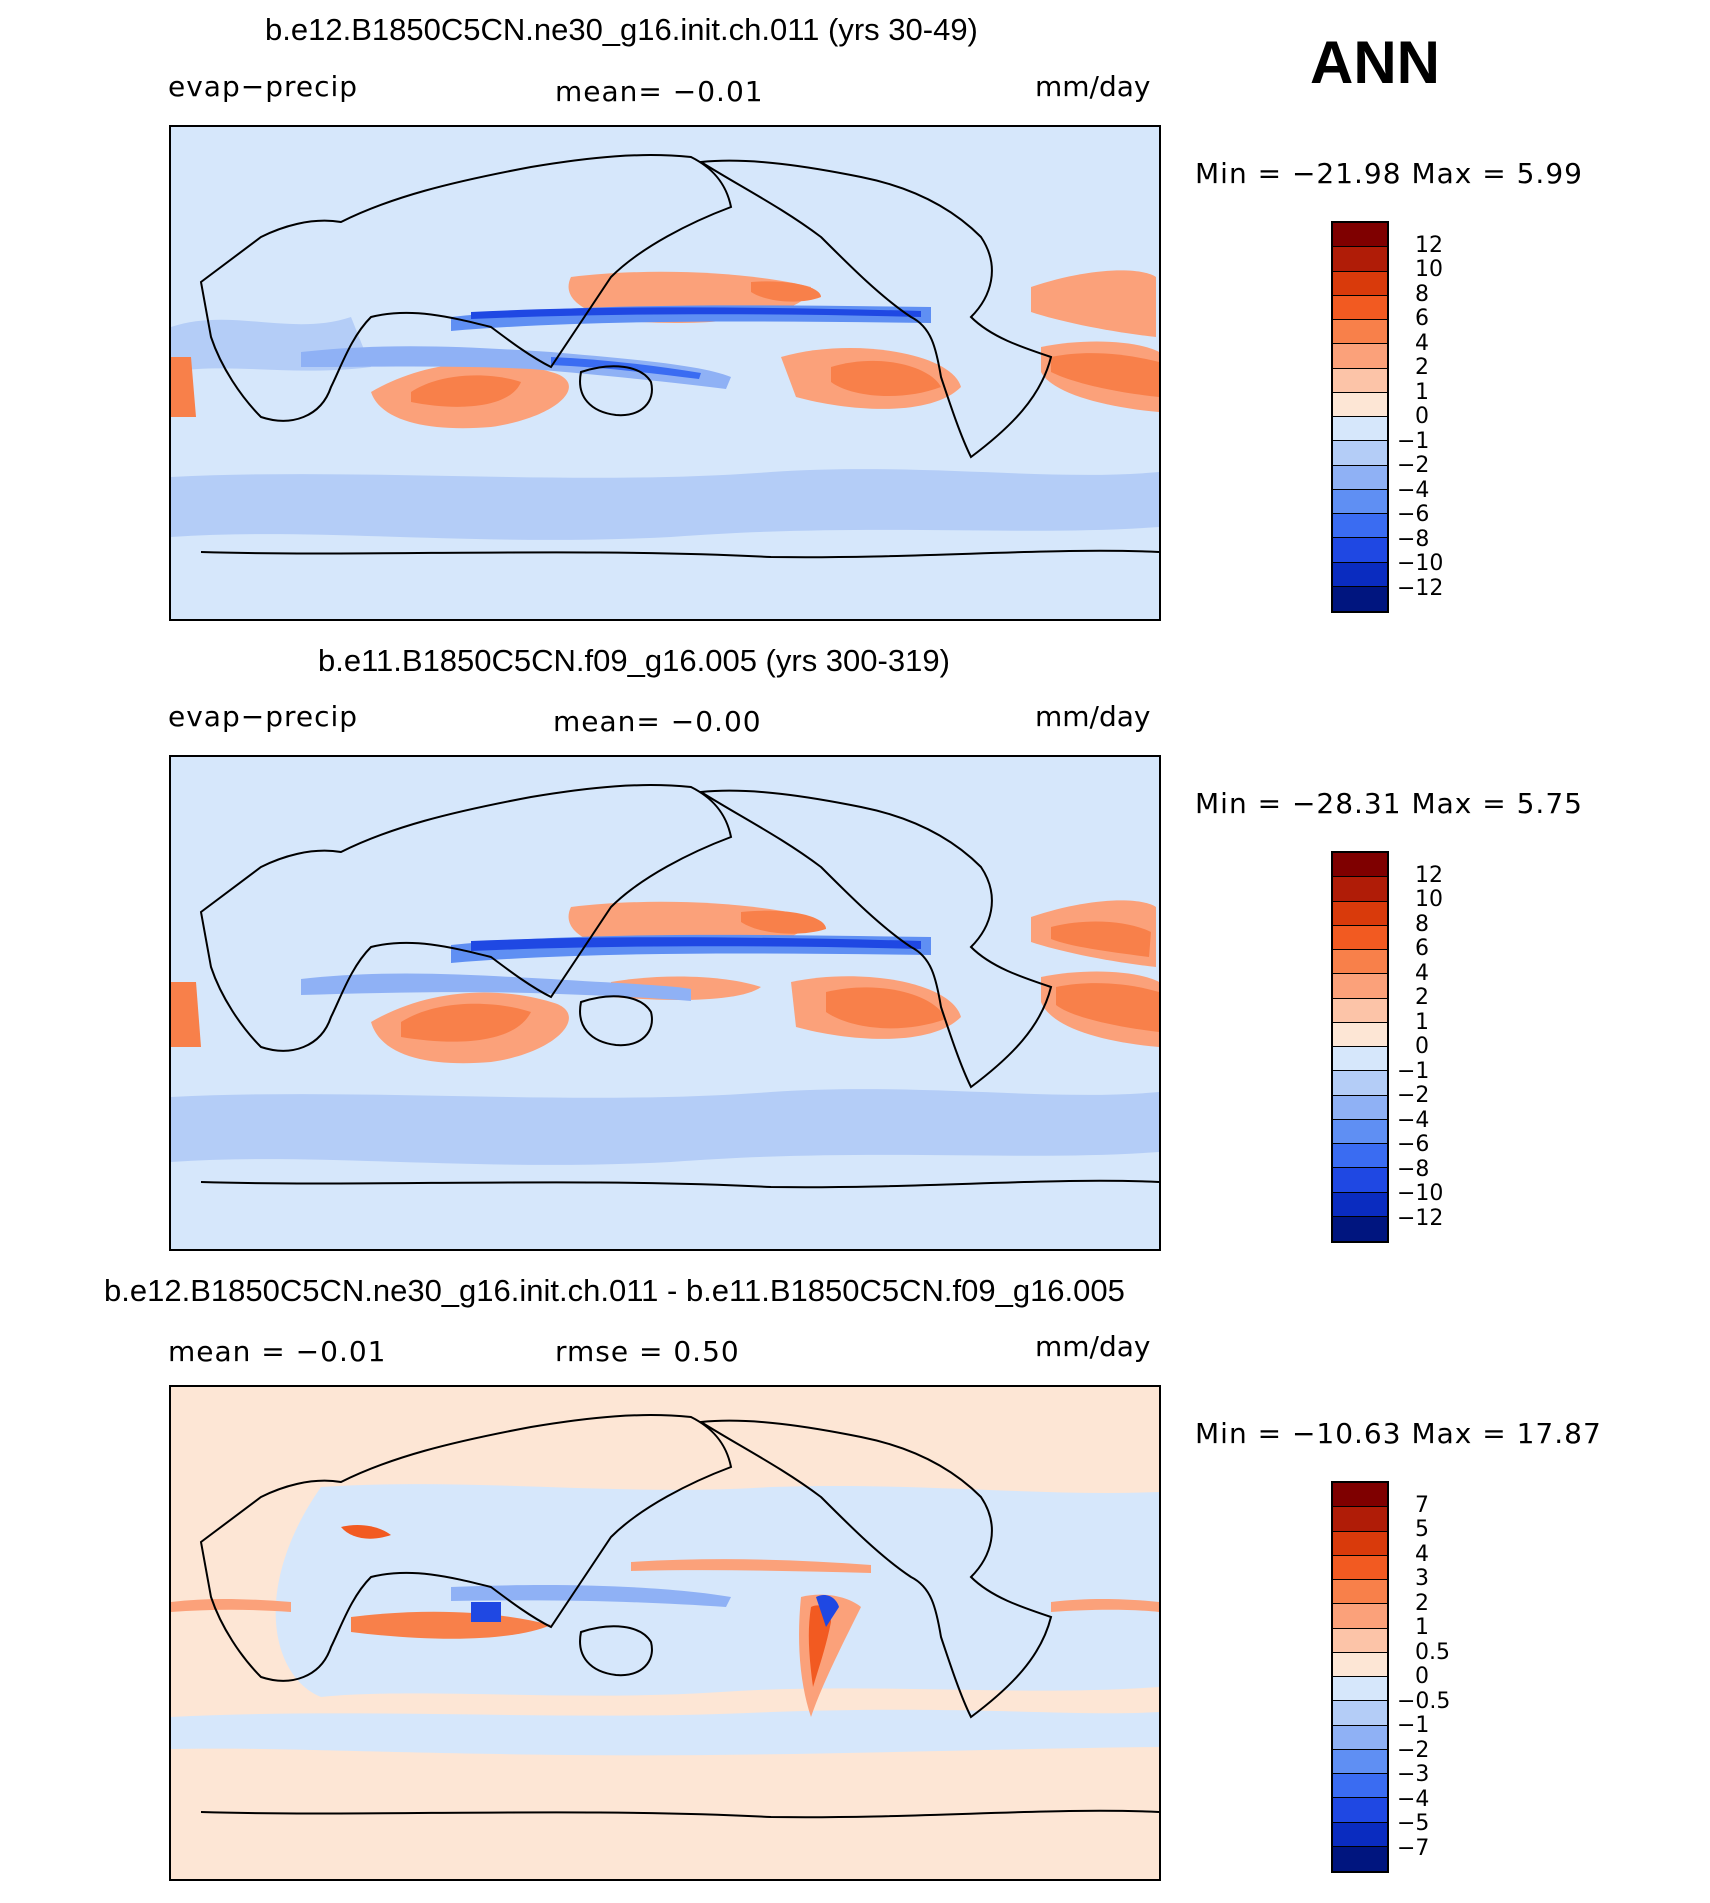 This screenshot has height=1903, width=1710. I want to click on colorbar-tick-label: −5, so click(1413, 1823).